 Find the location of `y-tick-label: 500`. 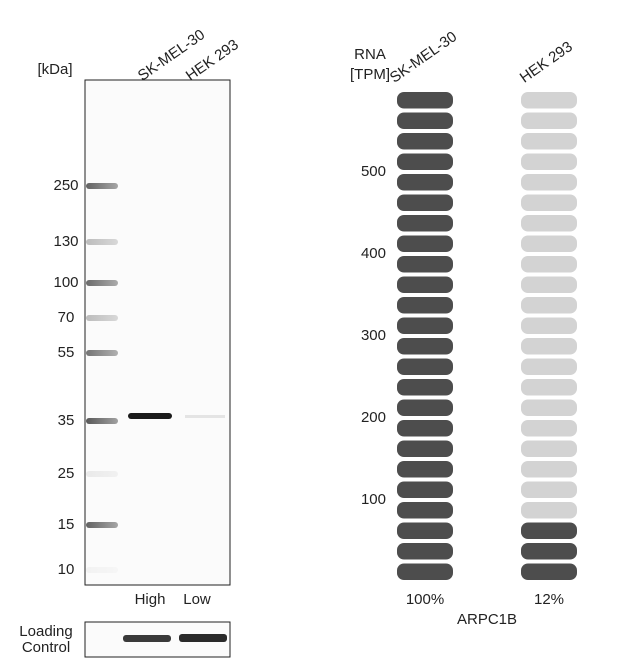

y-tick-label: 500 is located at coordinates (373, 171).